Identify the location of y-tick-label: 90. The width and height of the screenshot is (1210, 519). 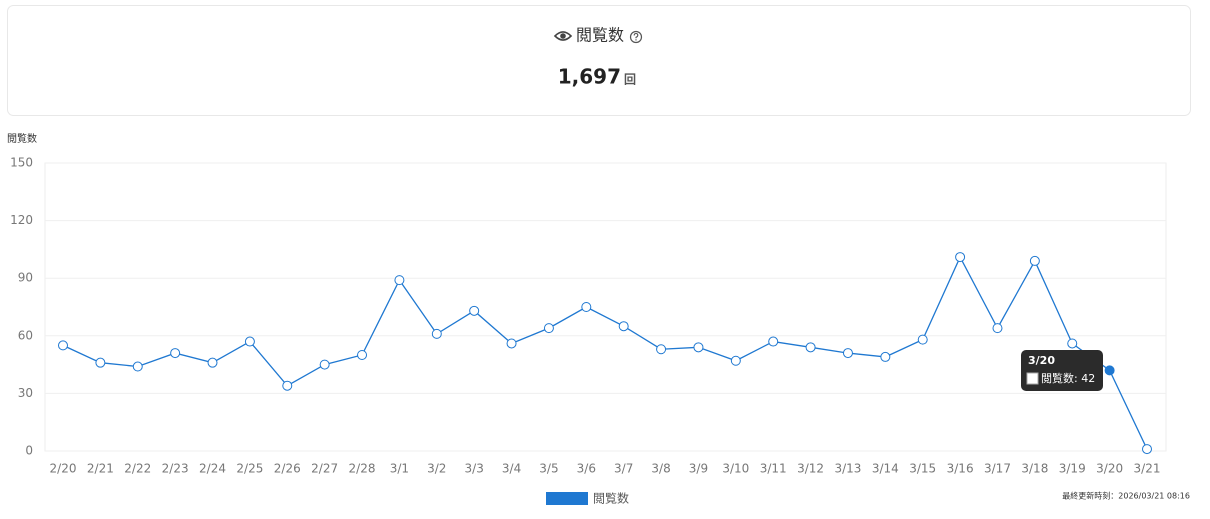
(25, 278).